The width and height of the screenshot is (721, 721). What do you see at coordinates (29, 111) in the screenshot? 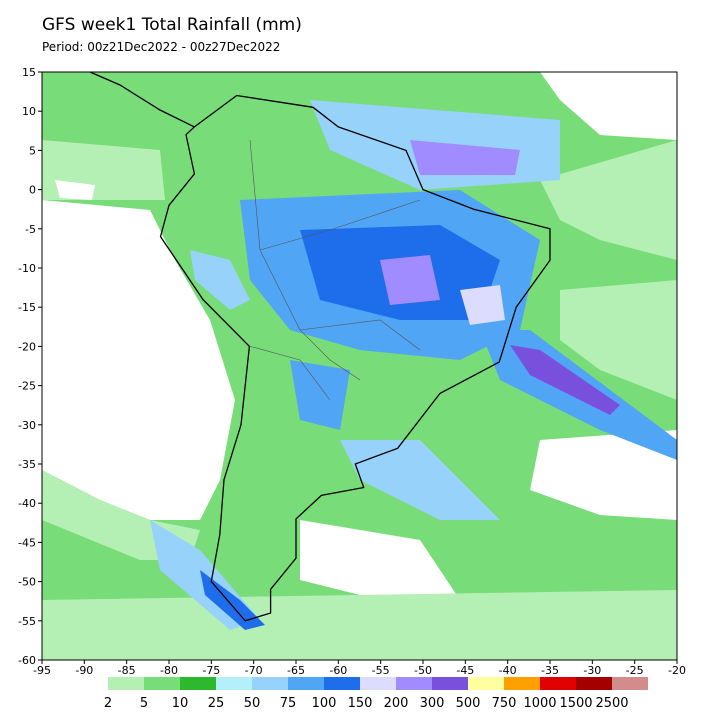
I see `y-tick-label: 10` at bounding box center [29, 111].